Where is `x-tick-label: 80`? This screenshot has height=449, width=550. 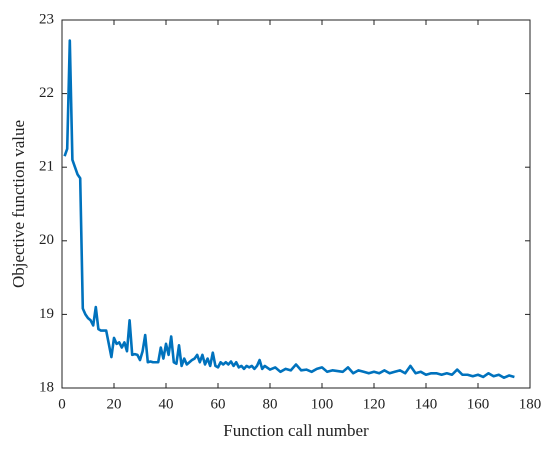 x-tick-label: 80 is located at coordinates (270, 404).